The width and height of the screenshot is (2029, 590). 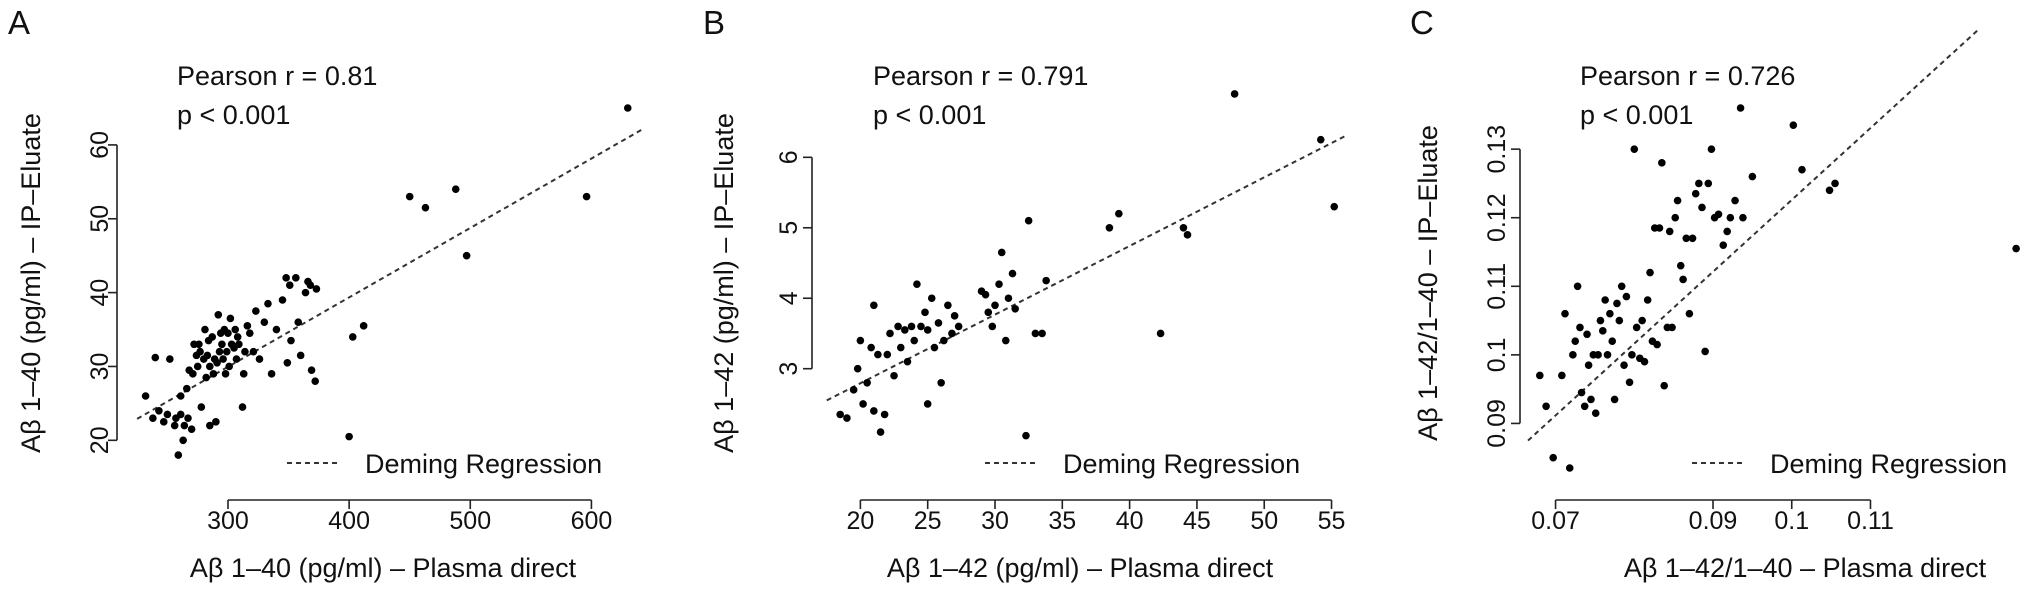 I want to click on y-tick-label: 6, so click(x=789, y=157).